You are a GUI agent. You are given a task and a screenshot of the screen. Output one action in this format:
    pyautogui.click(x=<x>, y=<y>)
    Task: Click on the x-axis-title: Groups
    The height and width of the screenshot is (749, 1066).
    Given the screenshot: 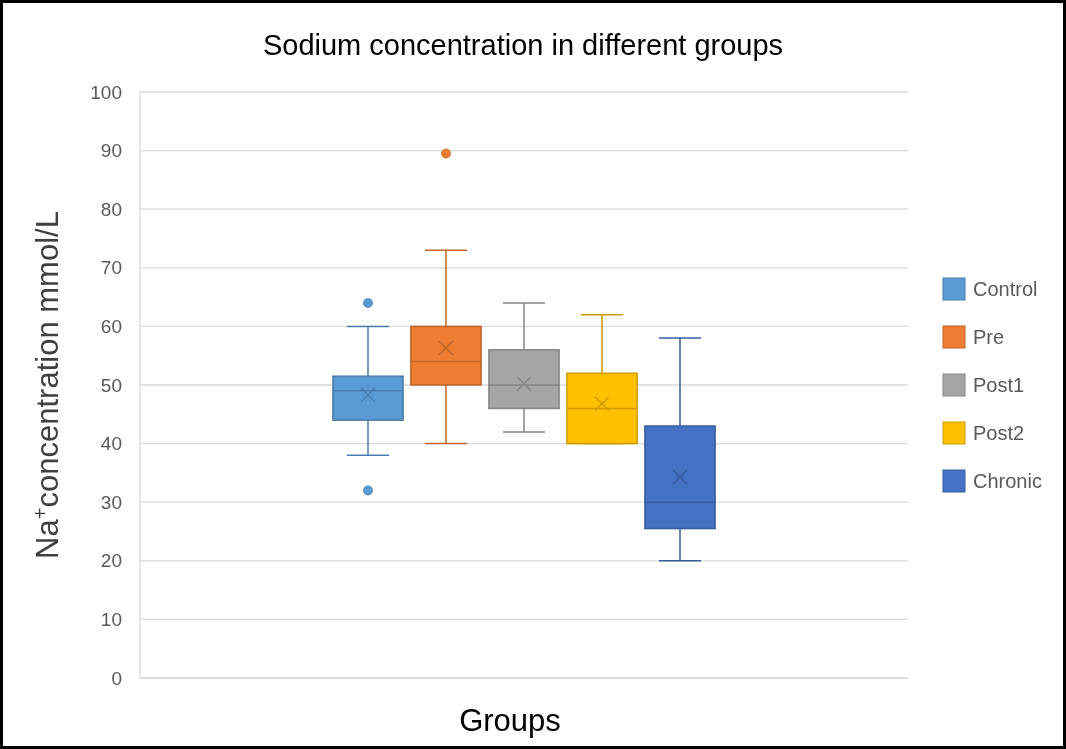 What is the action you would take?
    pyautogui.click(x=510, y=720)
    